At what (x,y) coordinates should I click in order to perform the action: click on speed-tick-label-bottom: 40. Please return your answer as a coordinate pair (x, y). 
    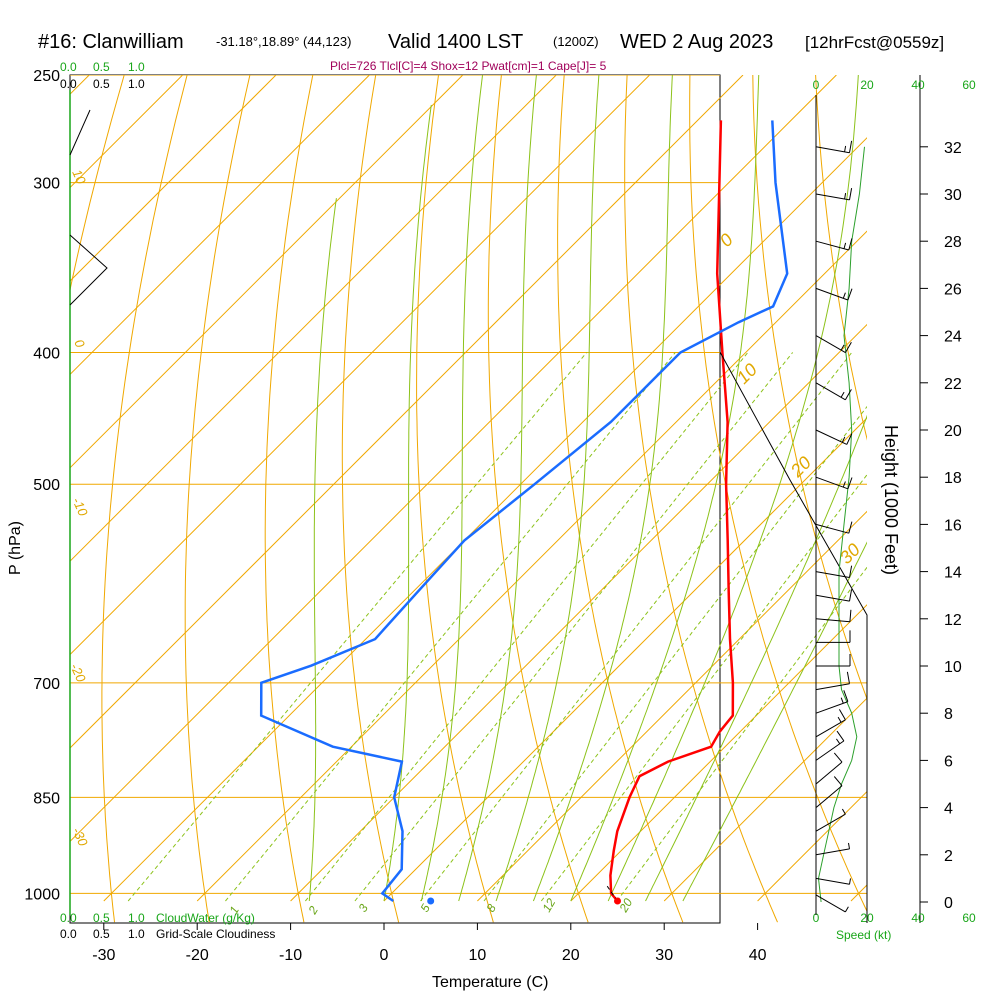
    Looking at the image, I should click on (918, 918).